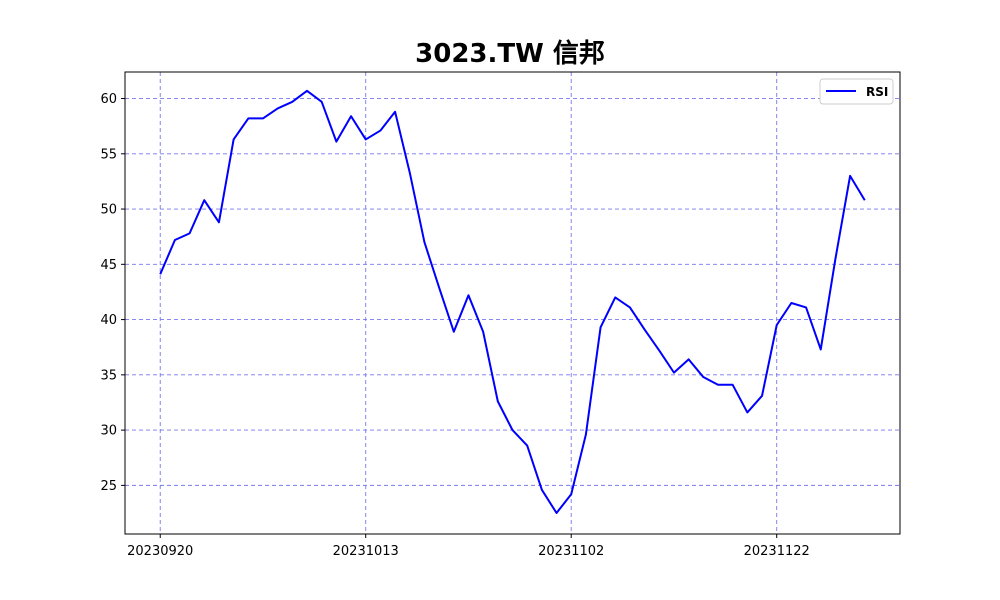 This screenshot has width=1000, height=600. What do you see at coordinates (468, 546) in the screenshot?
I see `x-axis: 20230920 20231013 20231102 20231122` at bounding box center [468, 546].